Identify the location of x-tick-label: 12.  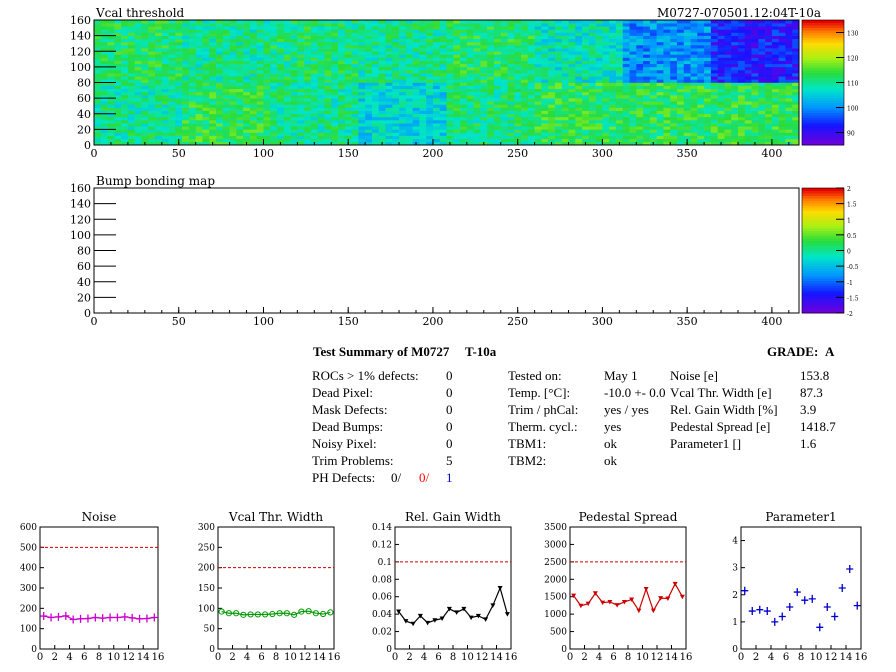
(128, 657).